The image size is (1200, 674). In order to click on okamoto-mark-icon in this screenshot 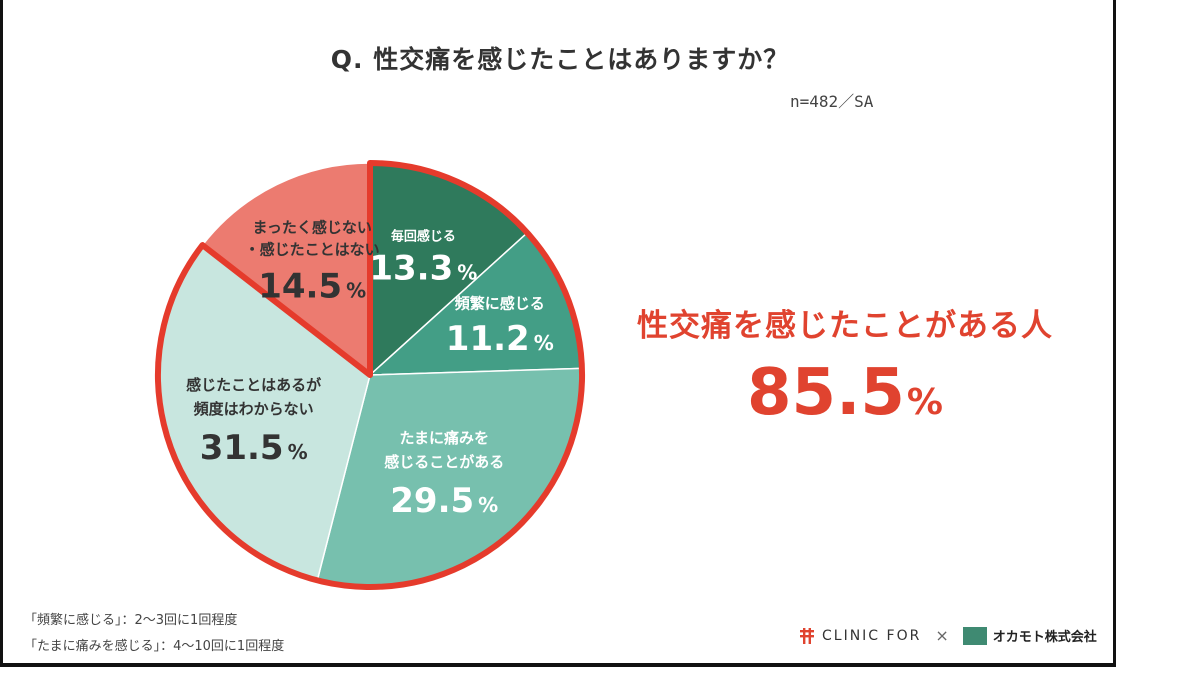, I will do `click(974, 635)`.